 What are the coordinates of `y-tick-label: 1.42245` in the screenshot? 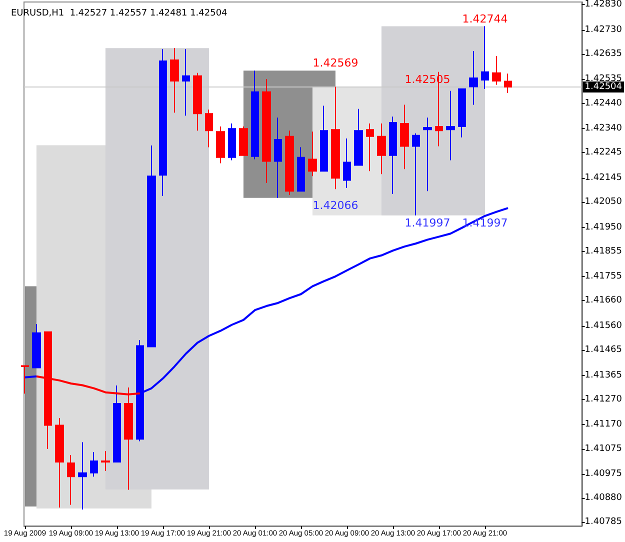 It's located at (603, 153).